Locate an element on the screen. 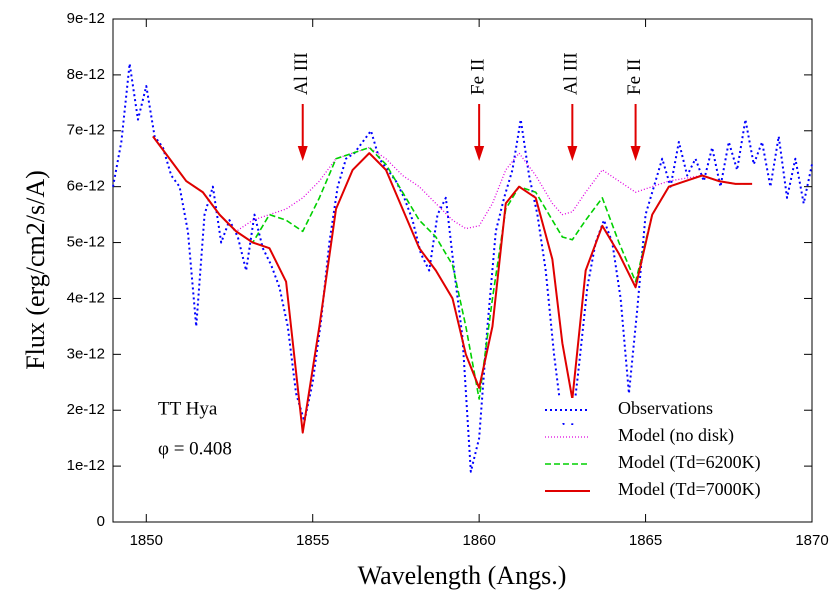  series-line is located at coordinates (452, 184).